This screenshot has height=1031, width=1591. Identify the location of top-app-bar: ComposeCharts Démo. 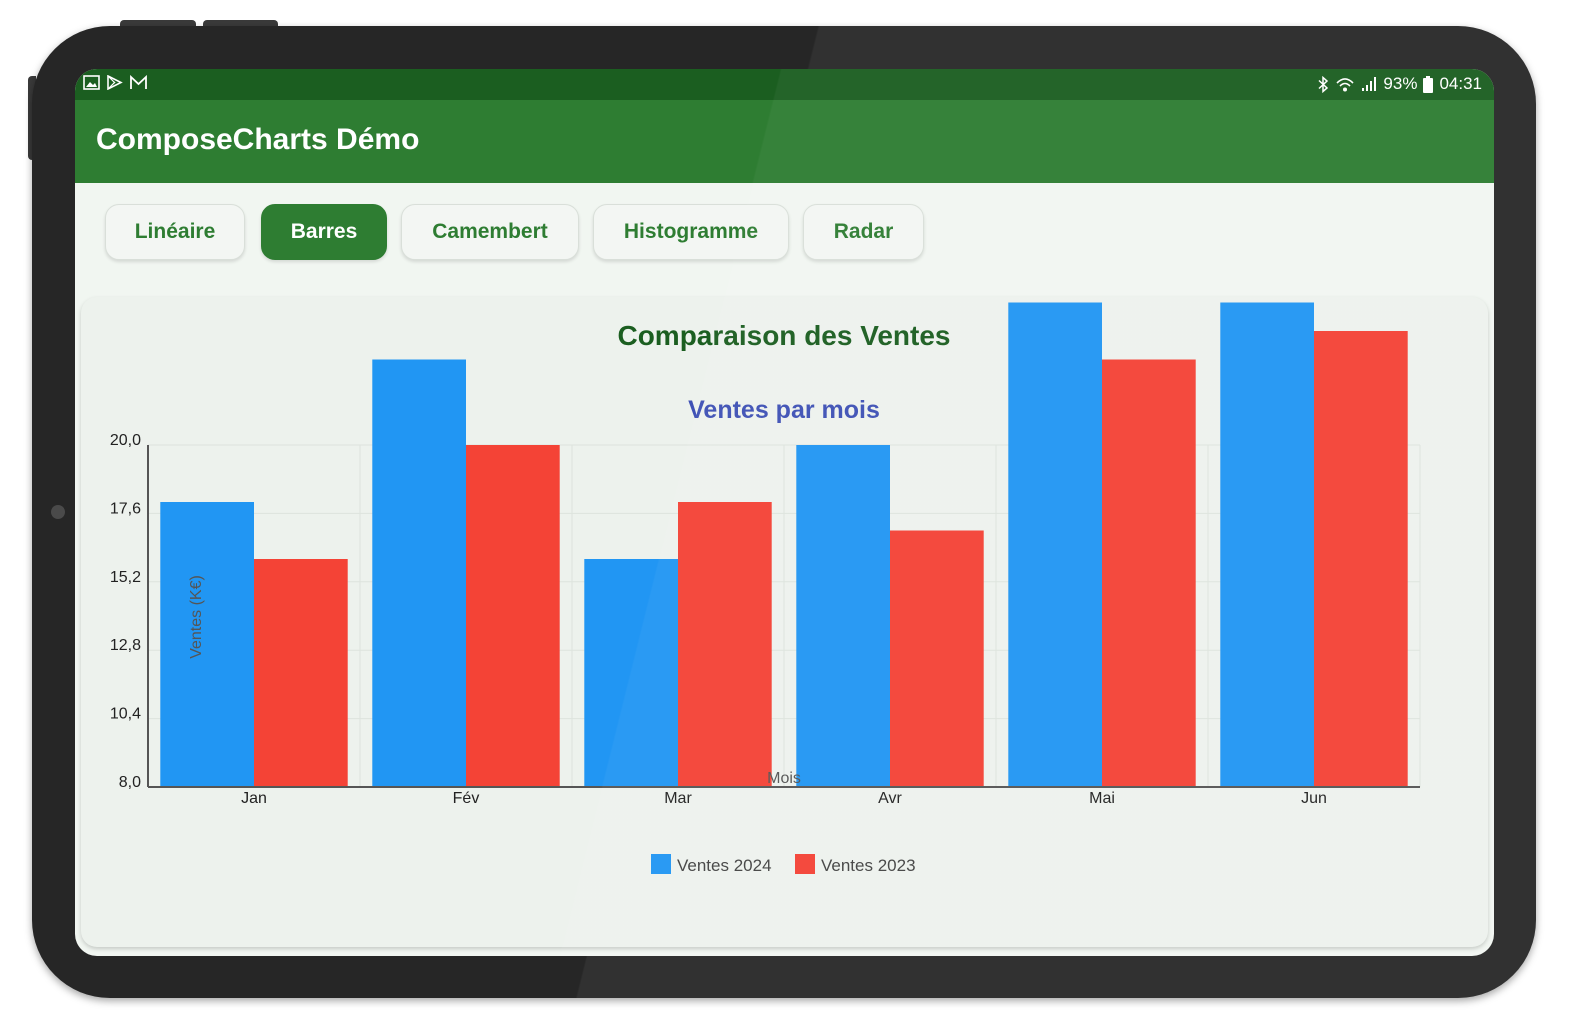
(784, 141).